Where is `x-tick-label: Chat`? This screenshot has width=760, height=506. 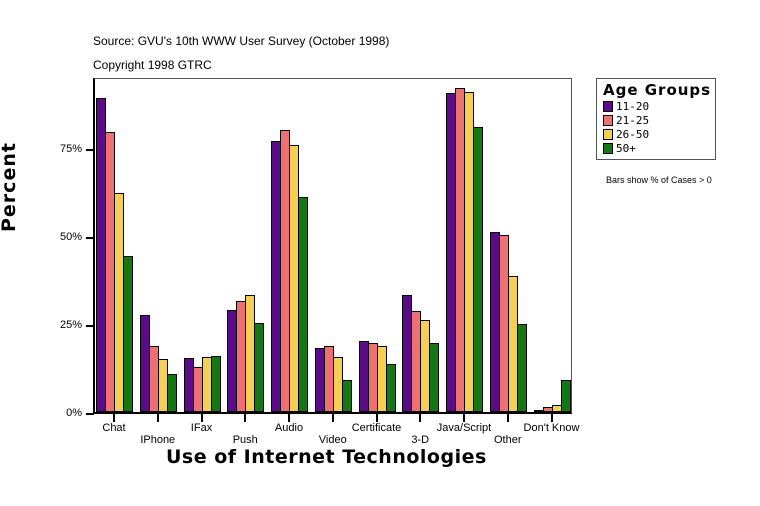 x-tick-label: Chat is located at coordinates (114, 428).